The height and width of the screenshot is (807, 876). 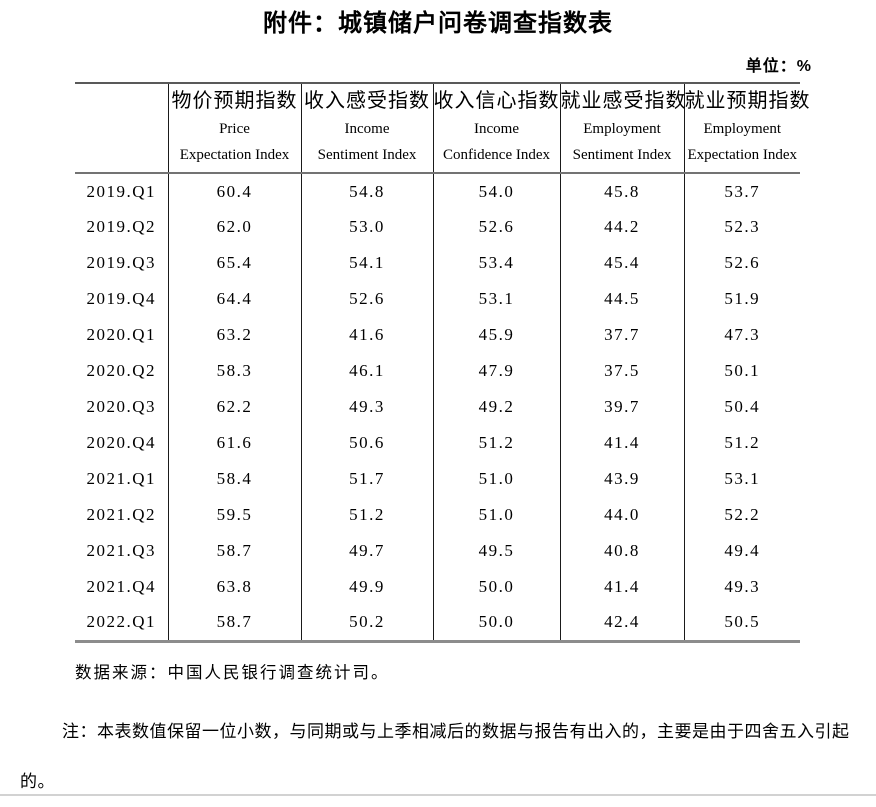 I want to click on value-cell: 63.2, so click(x=234, y=335).